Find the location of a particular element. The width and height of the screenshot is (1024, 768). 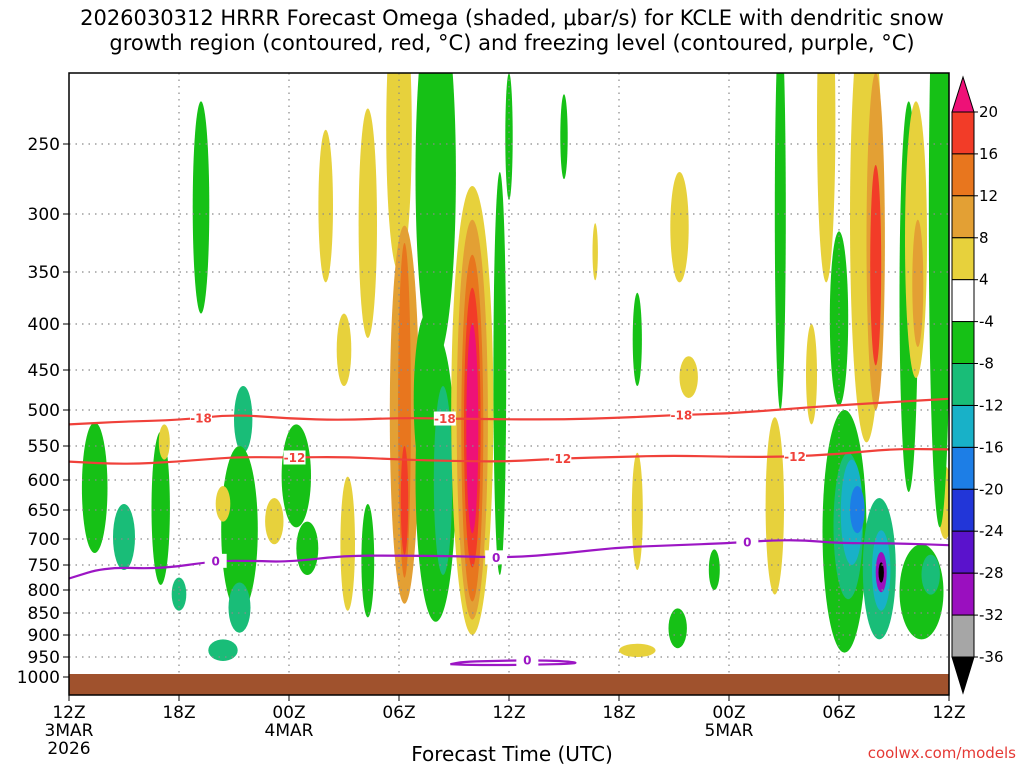

y-tick-label-950: 950 is located at coordinates (44, 658).